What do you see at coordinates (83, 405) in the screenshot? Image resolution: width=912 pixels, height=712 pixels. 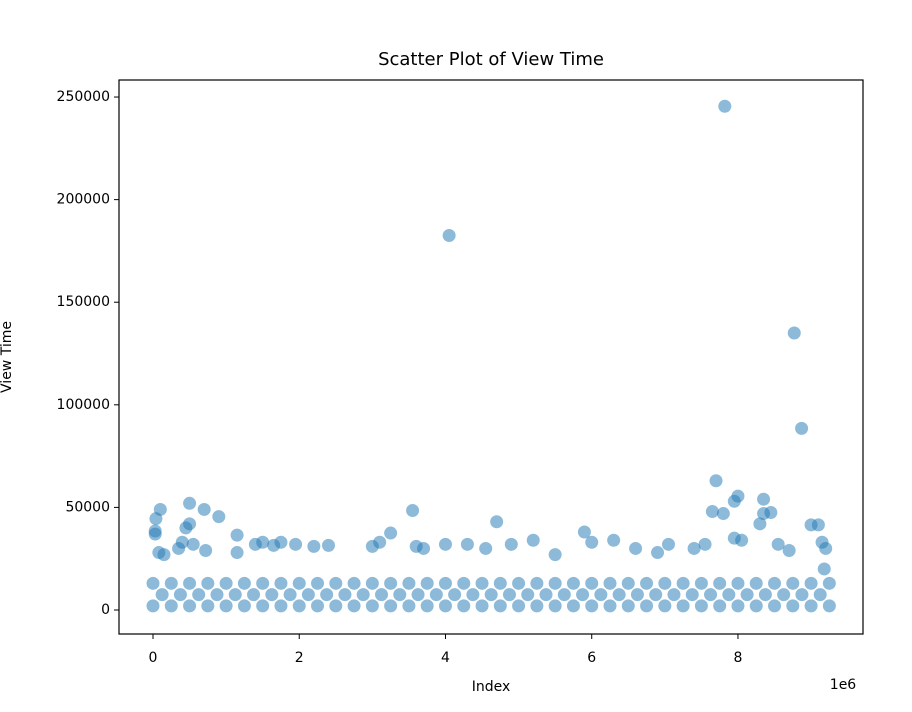 I see `y-tick-label: 100000` at bounding box center [83, 405].